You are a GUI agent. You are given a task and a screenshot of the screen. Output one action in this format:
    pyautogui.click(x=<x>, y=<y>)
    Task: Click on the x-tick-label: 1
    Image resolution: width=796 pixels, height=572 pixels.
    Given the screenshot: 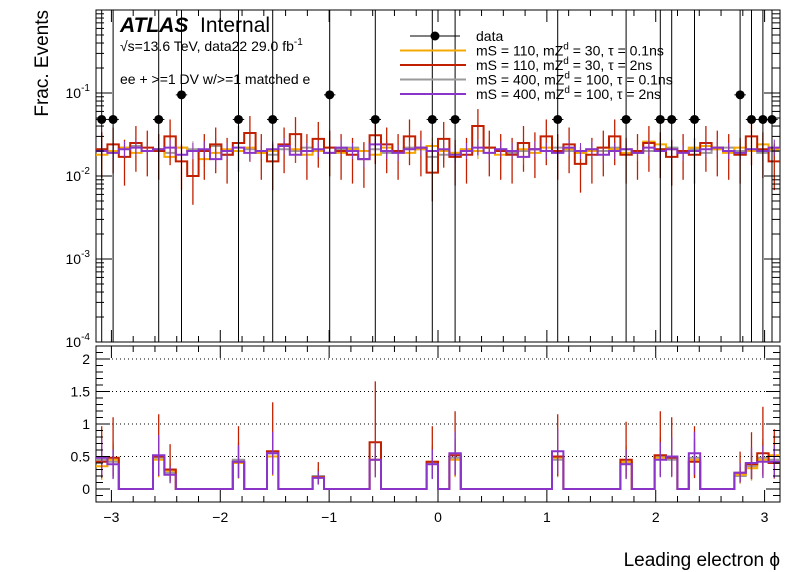 What is the action you would take?
    pyautogui.click(x=547, y=517)
    